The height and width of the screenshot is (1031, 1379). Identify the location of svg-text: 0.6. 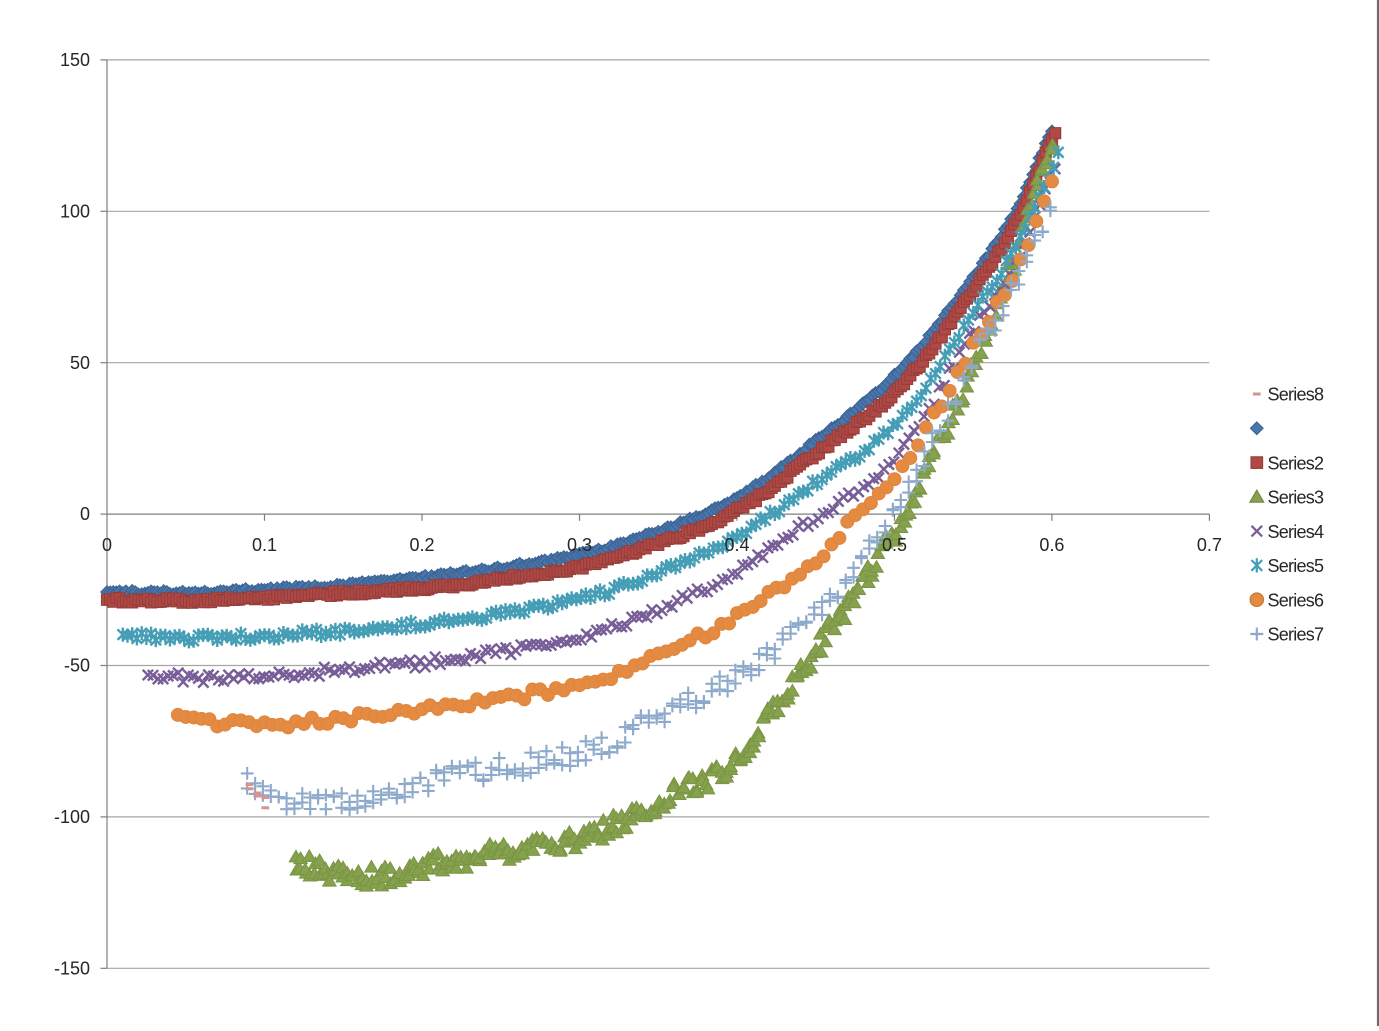
(1051, 545).